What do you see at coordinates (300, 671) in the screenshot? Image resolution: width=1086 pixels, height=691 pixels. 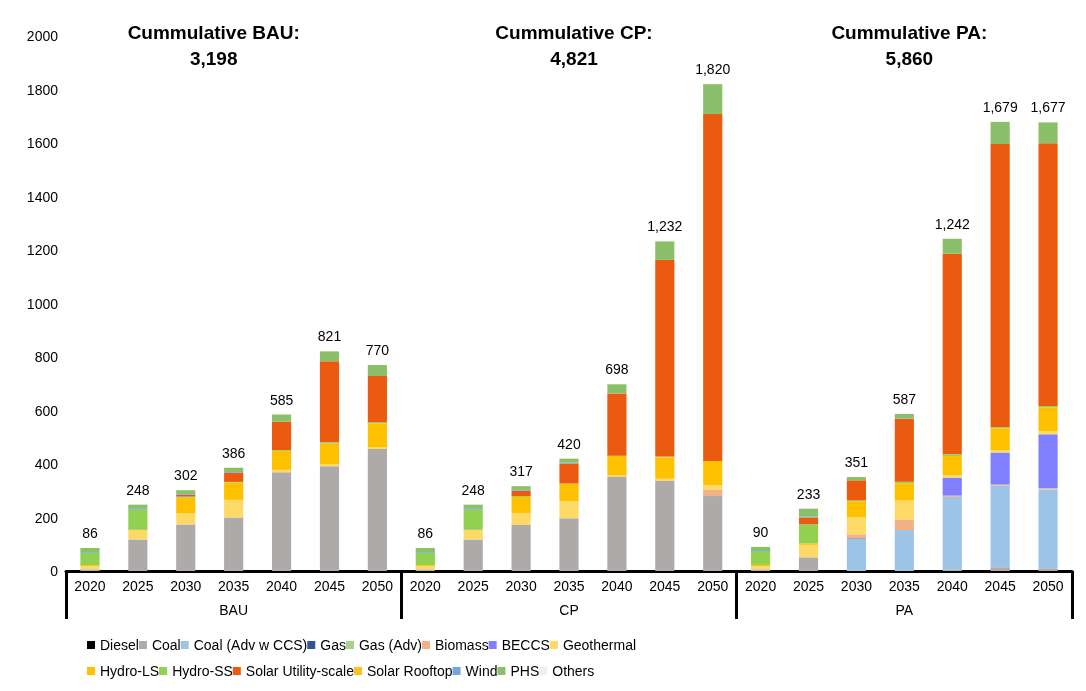 I see `legend-label: Solar Utility-scale` at bounding box center [300, 671].